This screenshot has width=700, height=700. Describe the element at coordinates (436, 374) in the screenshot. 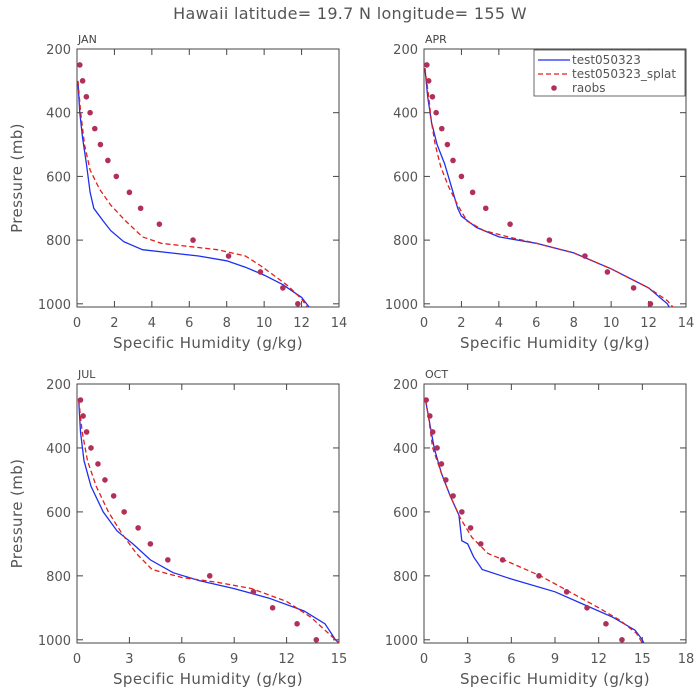

I see `panel-label: OCT` at that location.